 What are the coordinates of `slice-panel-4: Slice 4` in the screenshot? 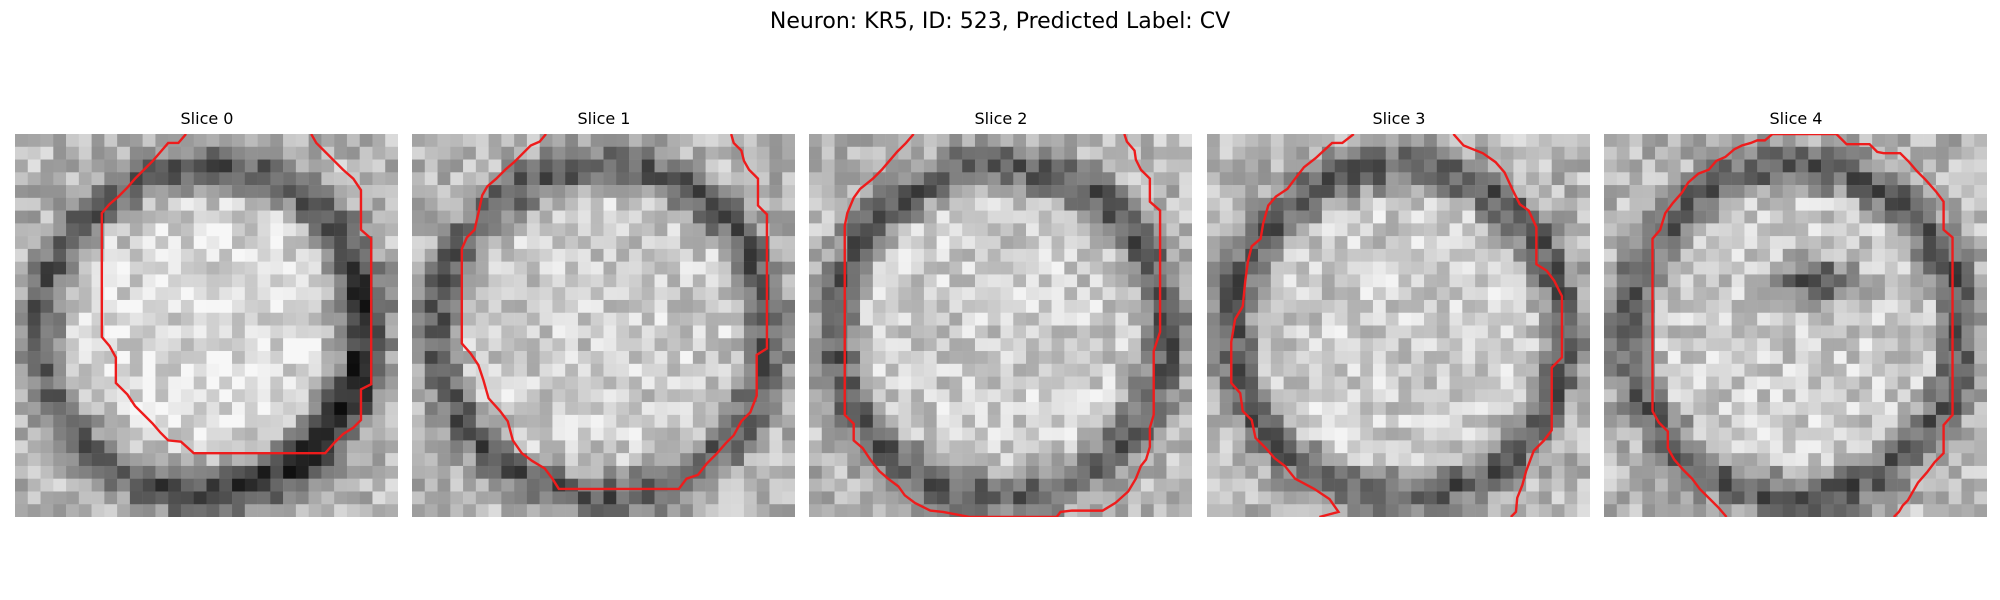 It's located at (1796, 312).